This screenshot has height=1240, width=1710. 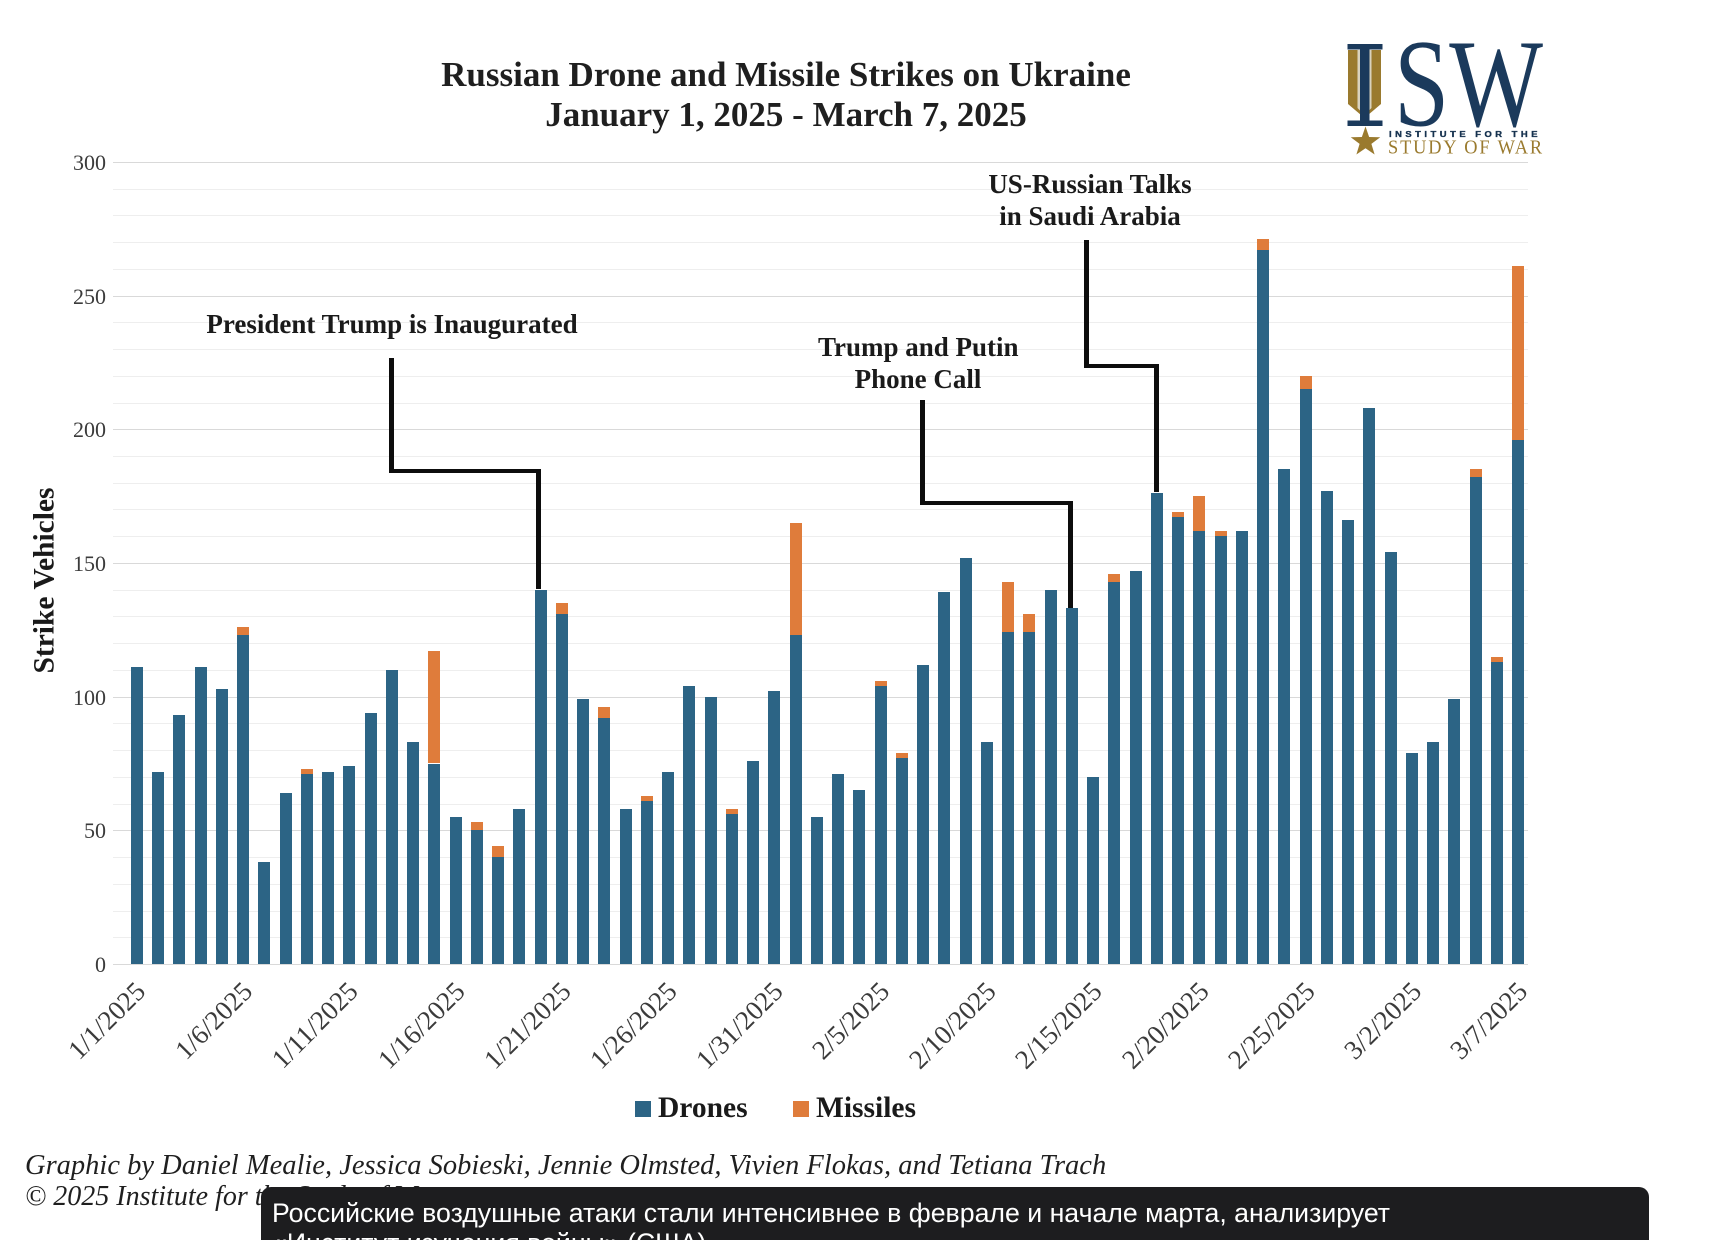 I want to click on svg-text: STUDY OF WAR, so click(x=1466, y=148).